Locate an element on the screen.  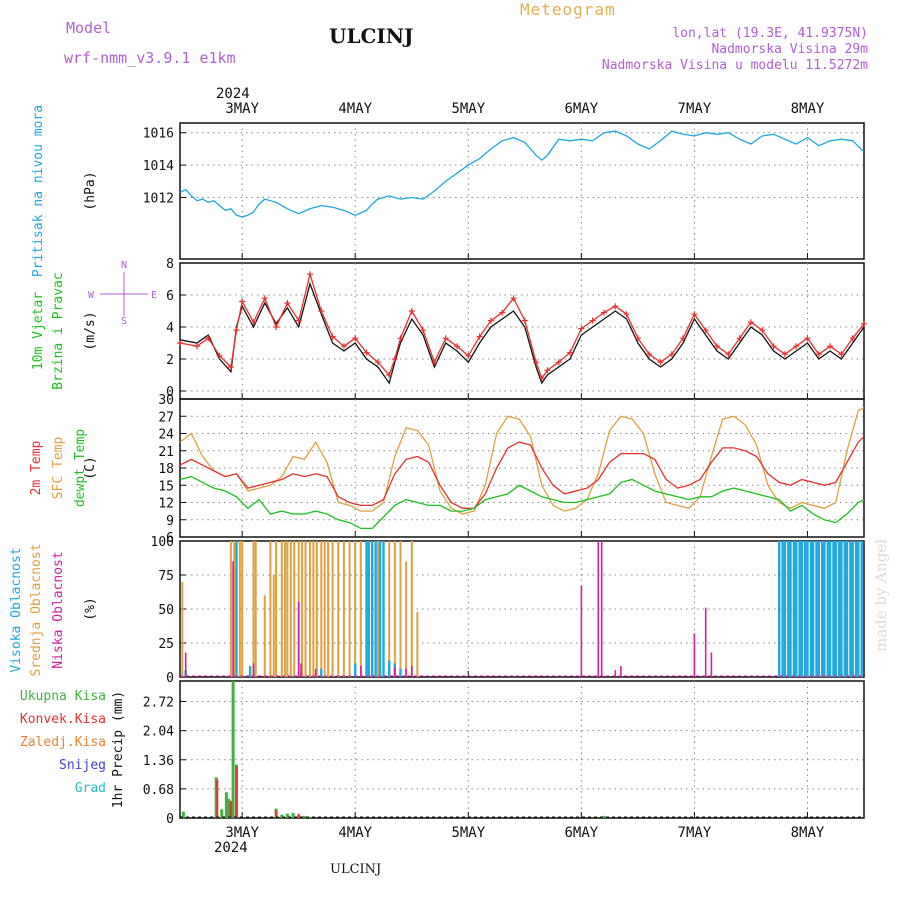
y-tick-label: 4 is located at coordinates (170, 328).